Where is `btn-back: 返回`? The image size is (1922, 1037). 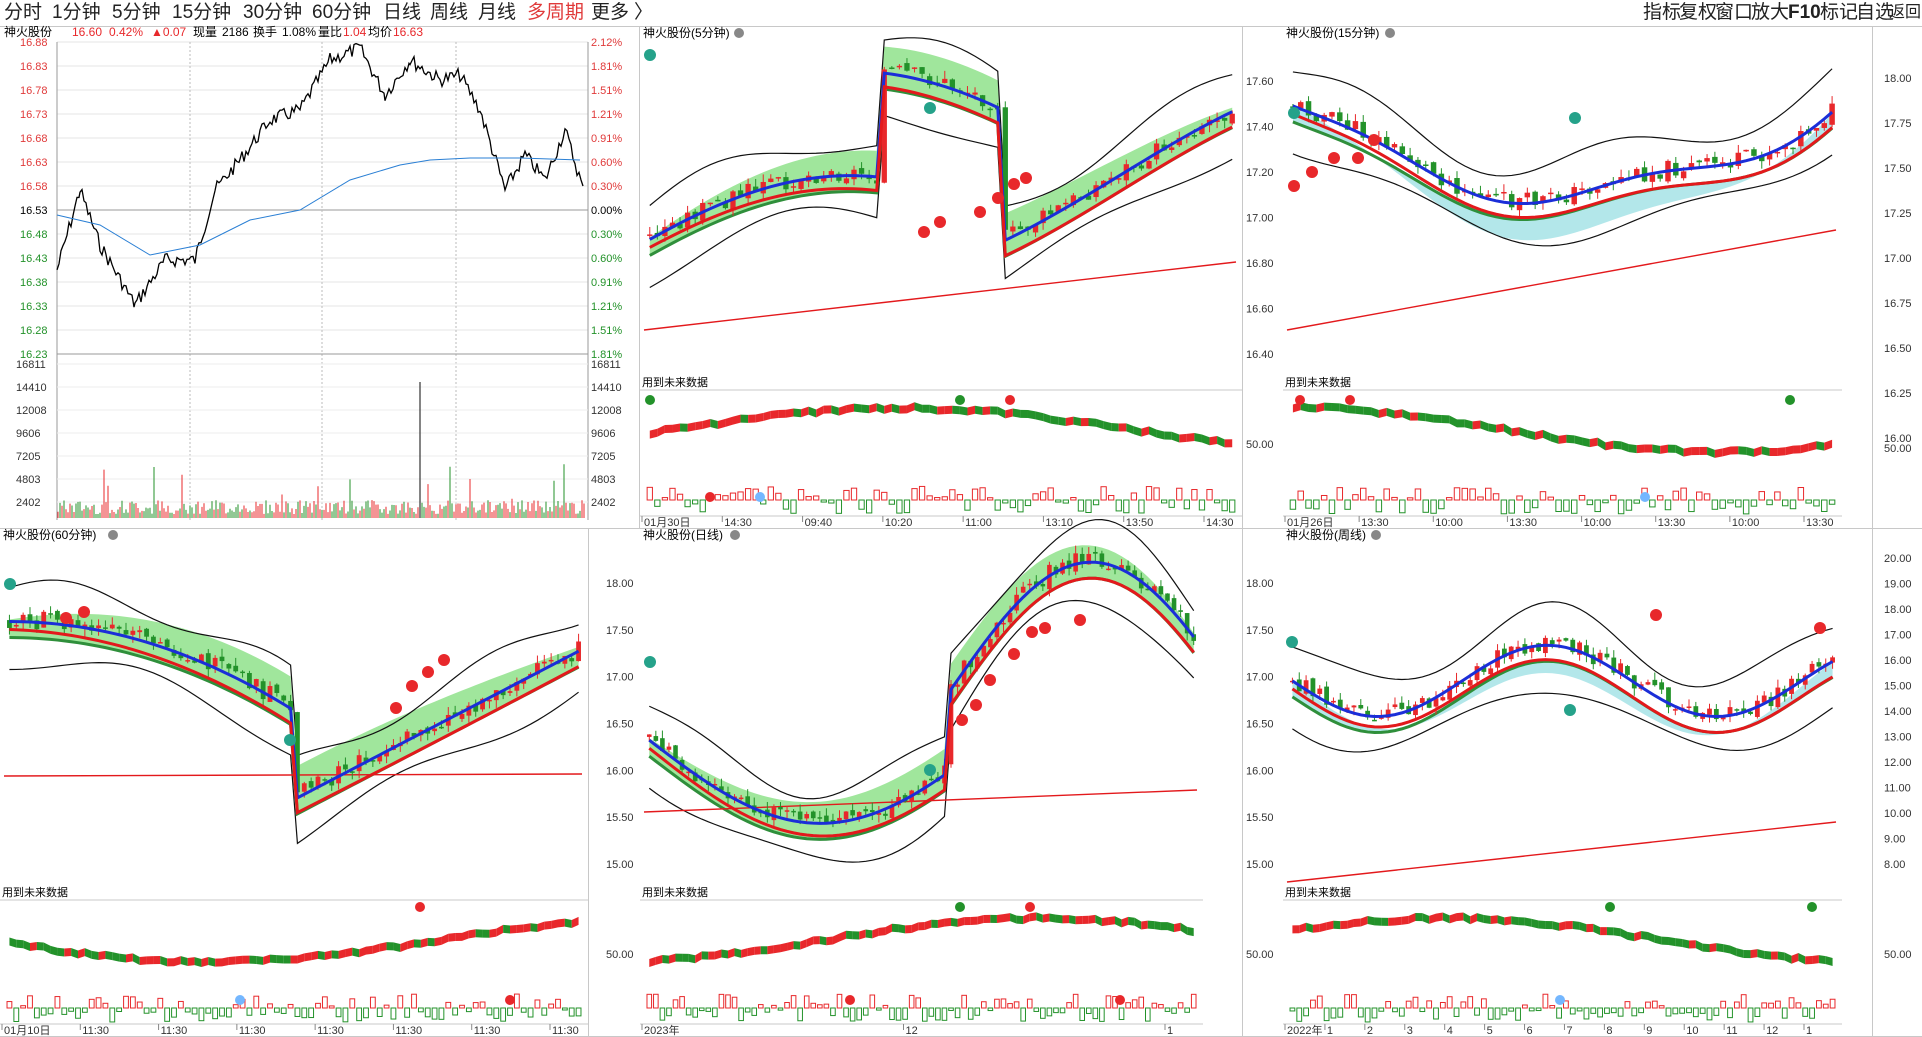 btn-back: 返回 is located at coordinates (1905, 12).